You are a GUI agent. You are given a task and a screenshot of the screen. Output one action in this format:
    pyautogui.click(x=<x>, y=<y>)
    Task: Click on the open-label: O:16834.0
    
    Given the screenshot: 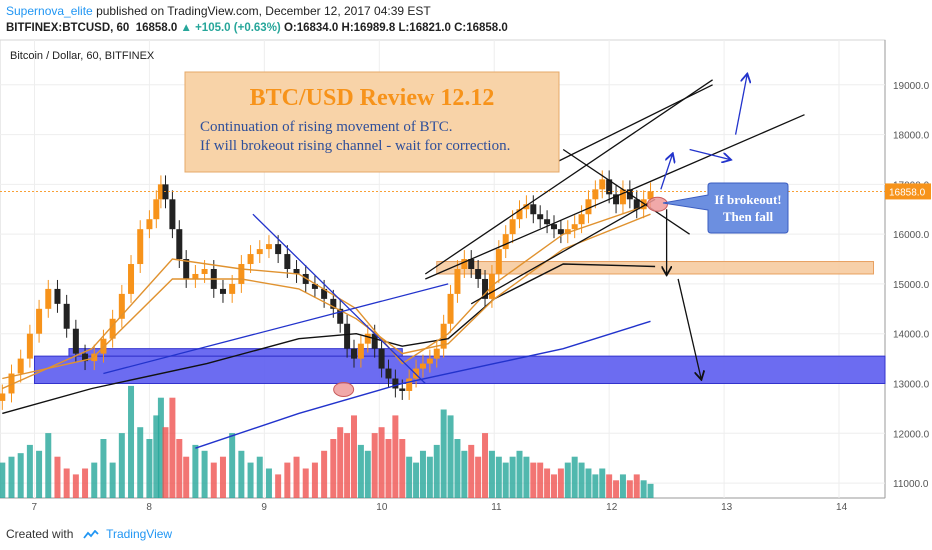 What is the action you would take?
    pyautogui.click(x=311, y=28)
    